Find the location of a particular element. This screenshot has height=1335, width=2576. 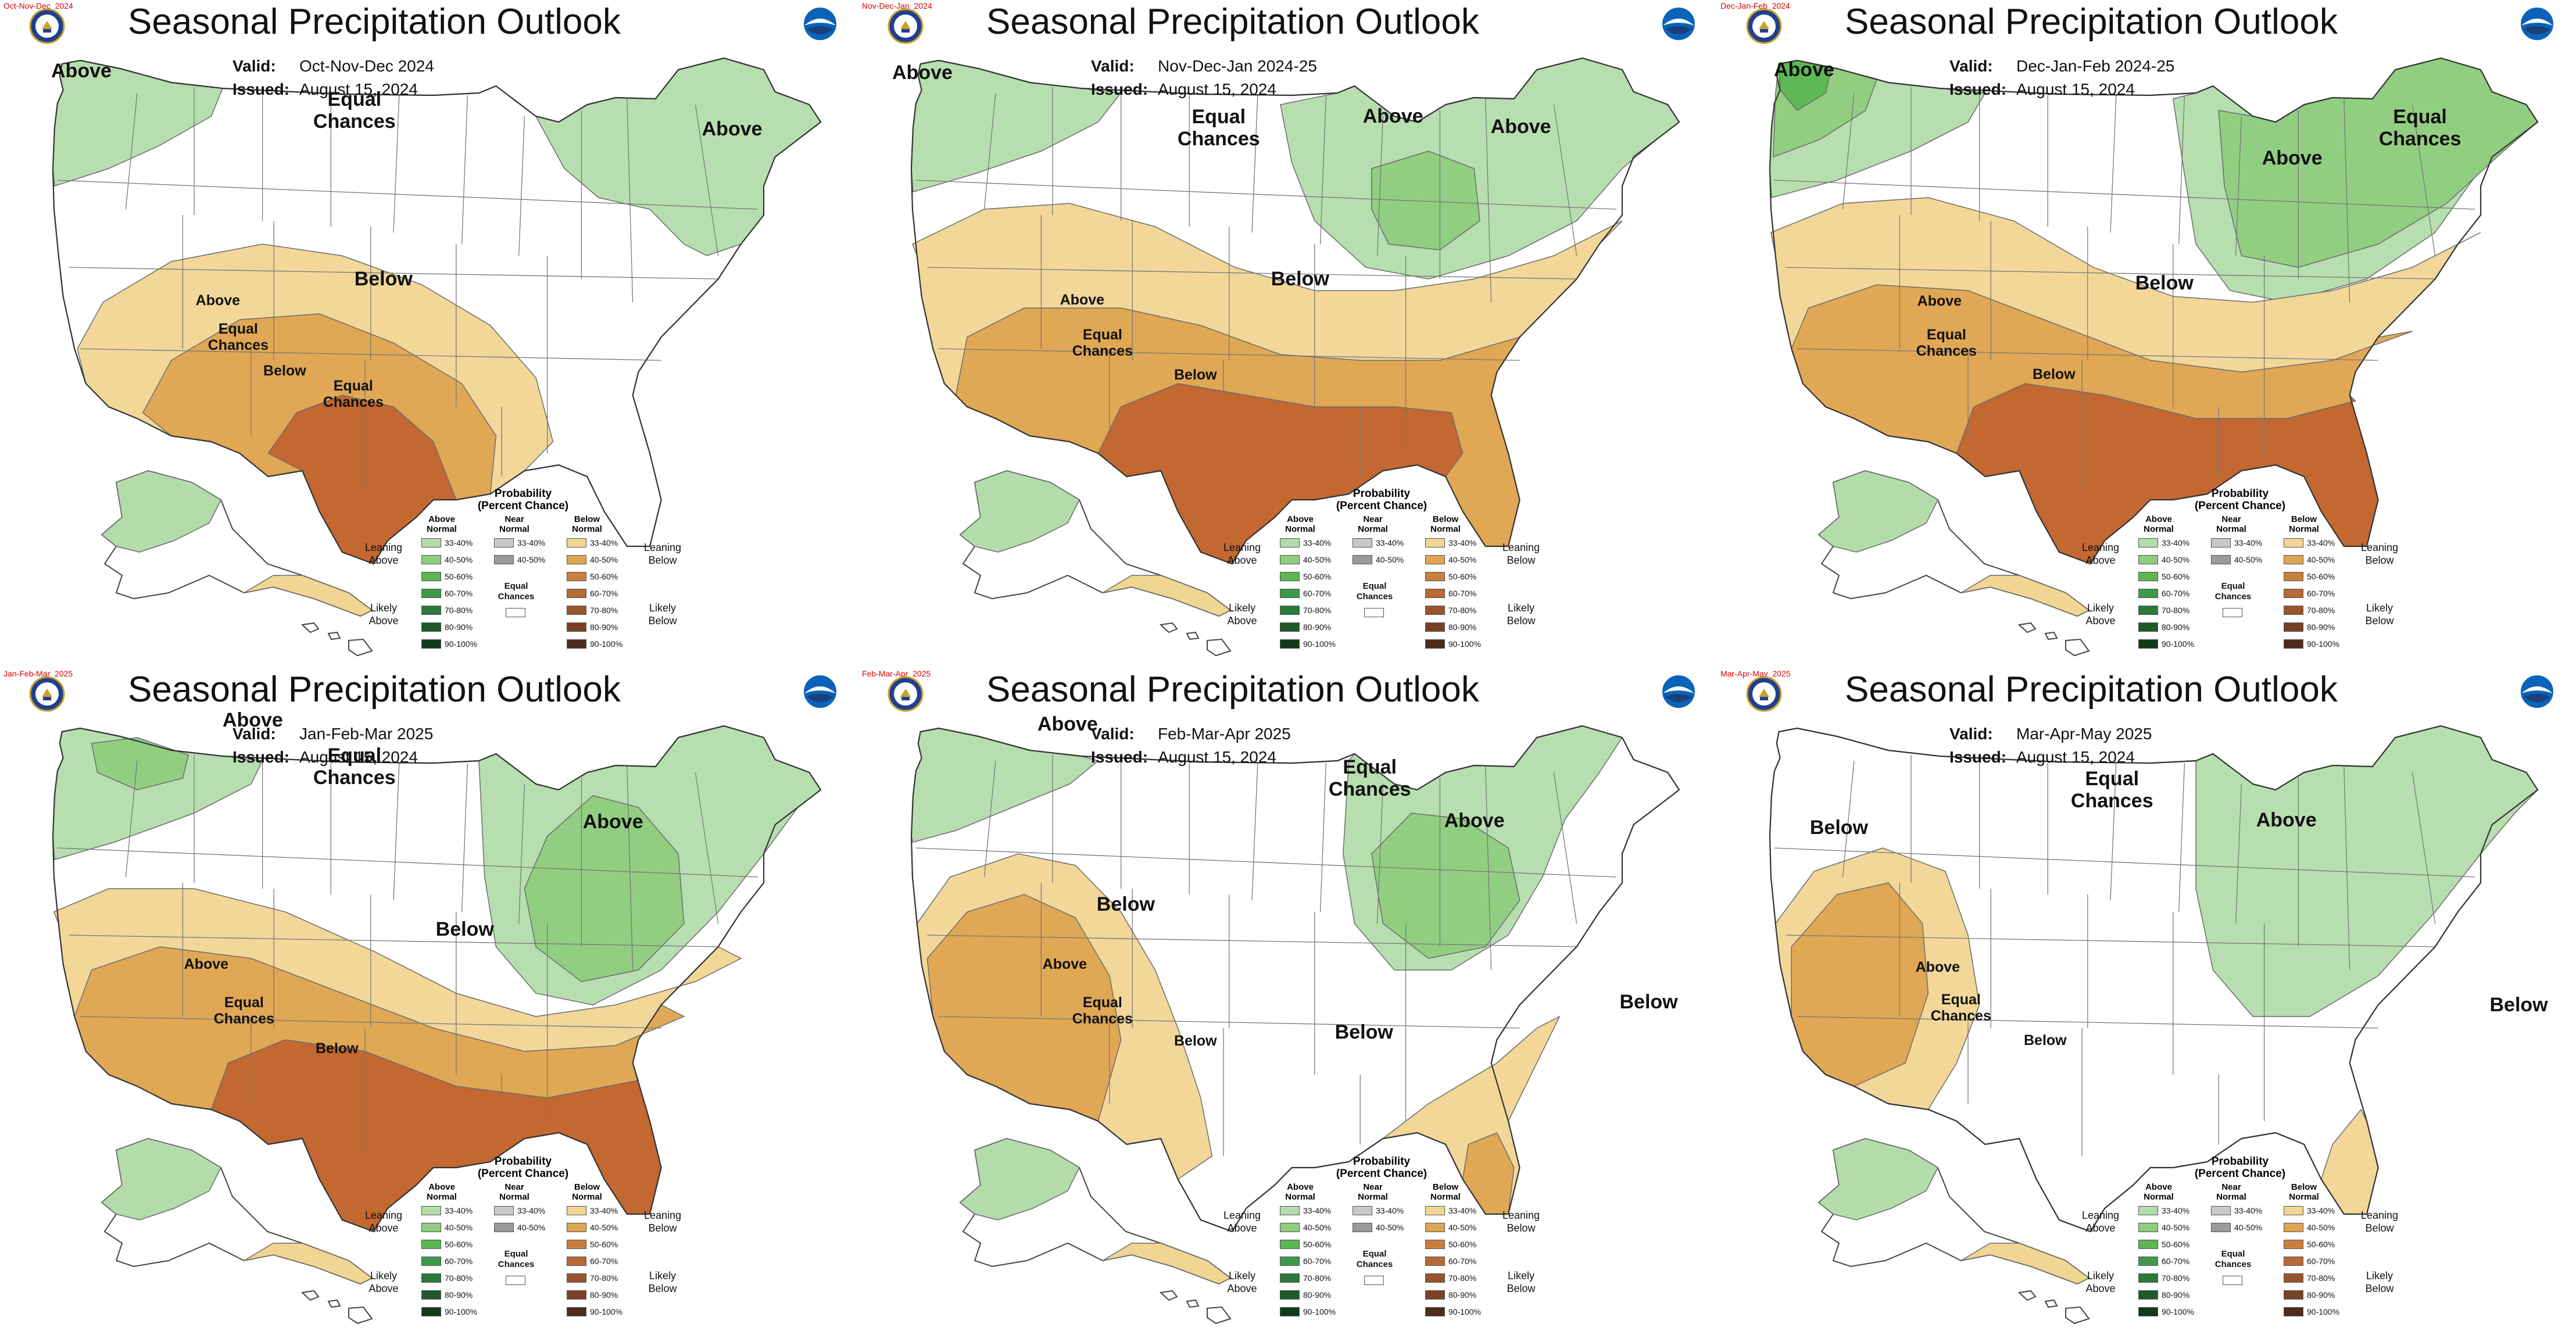

legend-equal-chances: Equal Chances is located at coordinates (1375, 591).